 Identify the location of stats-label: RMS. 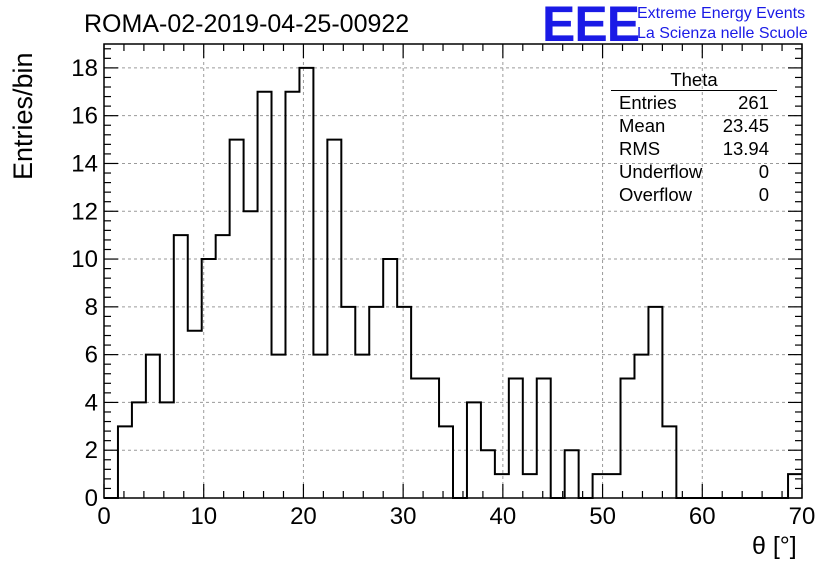
(640, 148).